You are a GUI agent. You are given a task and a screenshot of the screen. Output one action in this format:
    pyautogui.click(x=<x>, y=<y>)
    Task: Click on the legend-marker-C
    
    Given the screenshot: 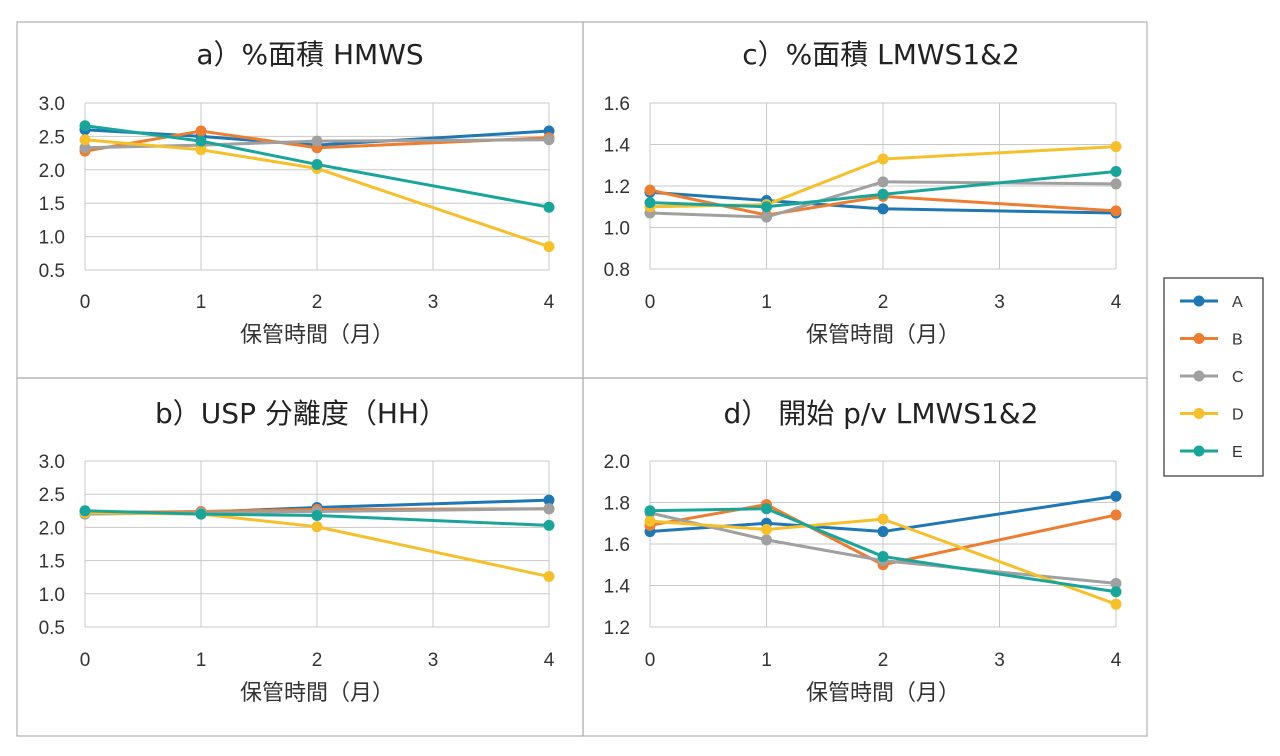 What is the action you would take?
    pyautogui.click(x=1199, y=376)
    